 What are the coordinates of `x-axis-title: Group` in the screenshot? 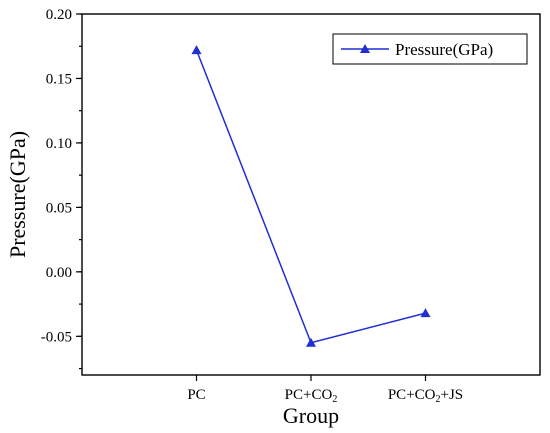 It's located at (311, 415).